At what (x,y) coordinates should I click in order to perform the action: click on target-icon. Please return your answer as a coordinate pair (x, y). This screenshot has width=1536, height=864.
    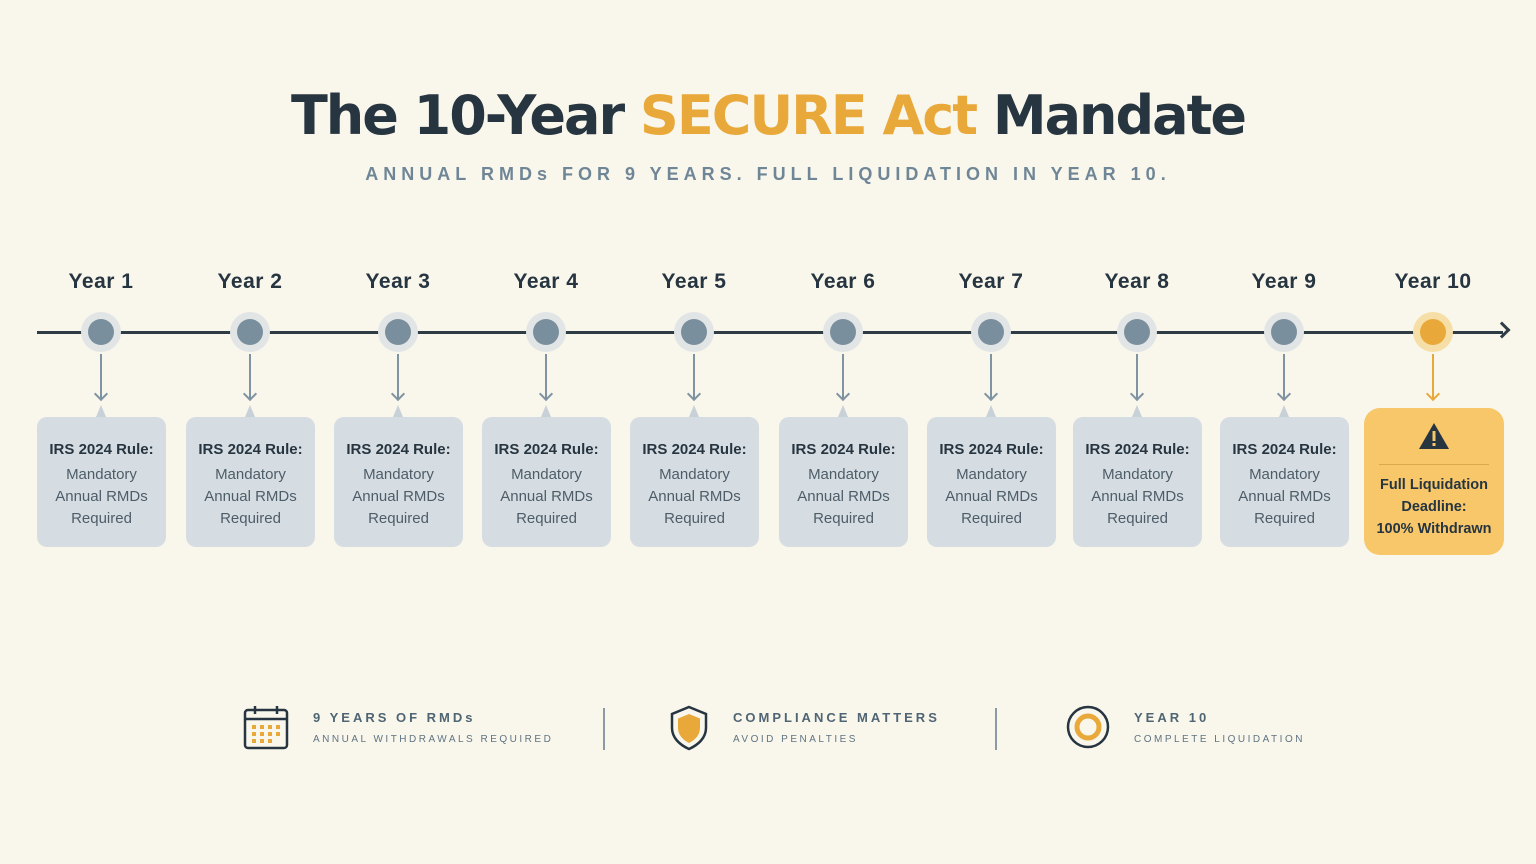
    Looking at the image, I should click on (1088, 727).